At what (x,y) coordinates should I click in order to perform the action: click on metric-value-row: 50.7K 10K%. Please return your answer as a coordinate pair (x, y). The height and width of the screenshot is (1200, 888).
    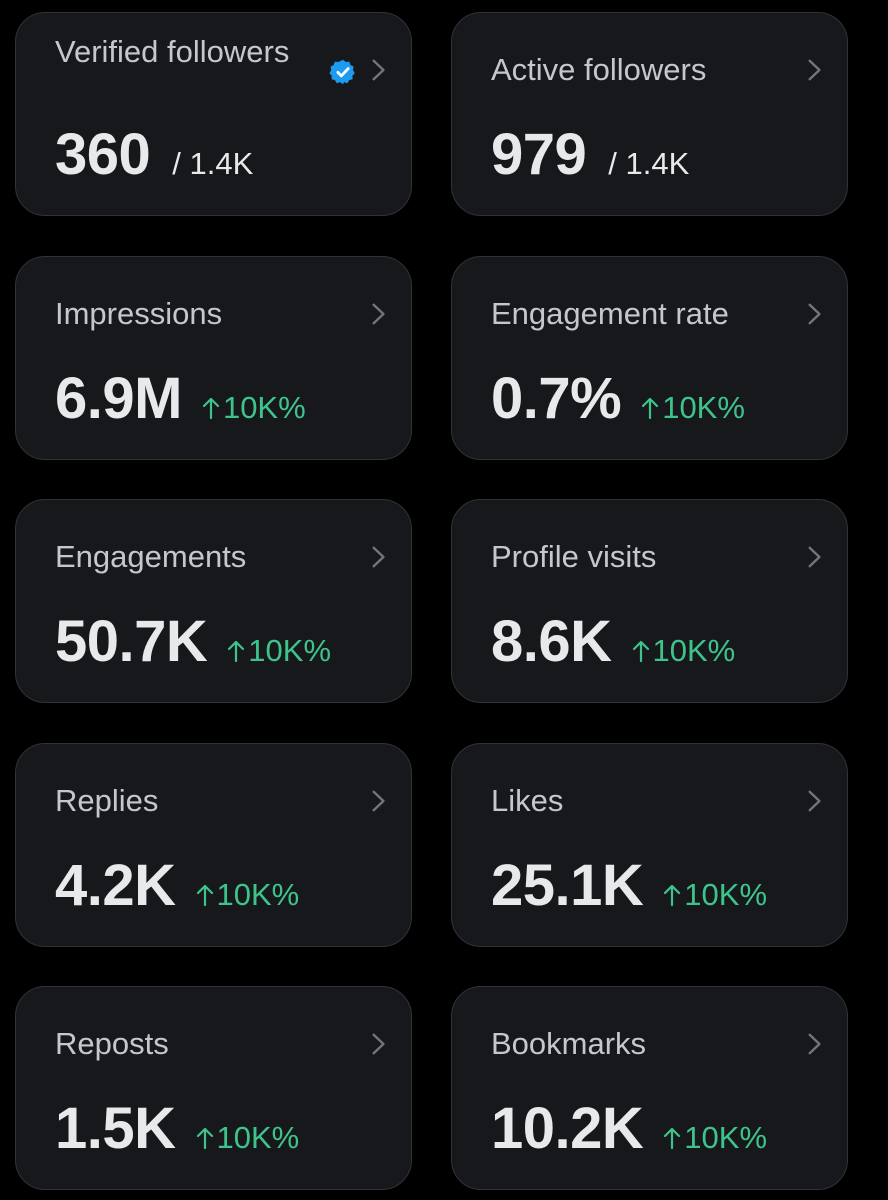
    Looking at the image, I should click on (193, 642).